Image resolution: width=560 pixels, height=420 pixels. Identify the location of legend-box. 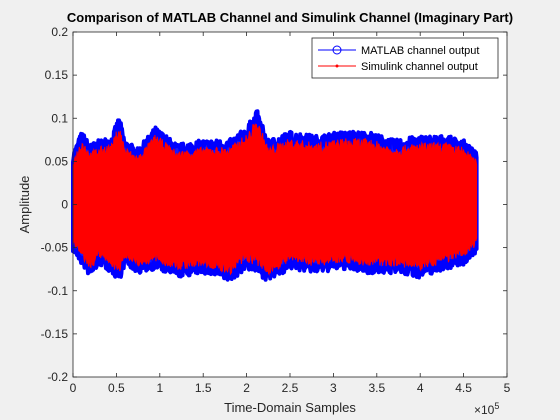
(405, 58).